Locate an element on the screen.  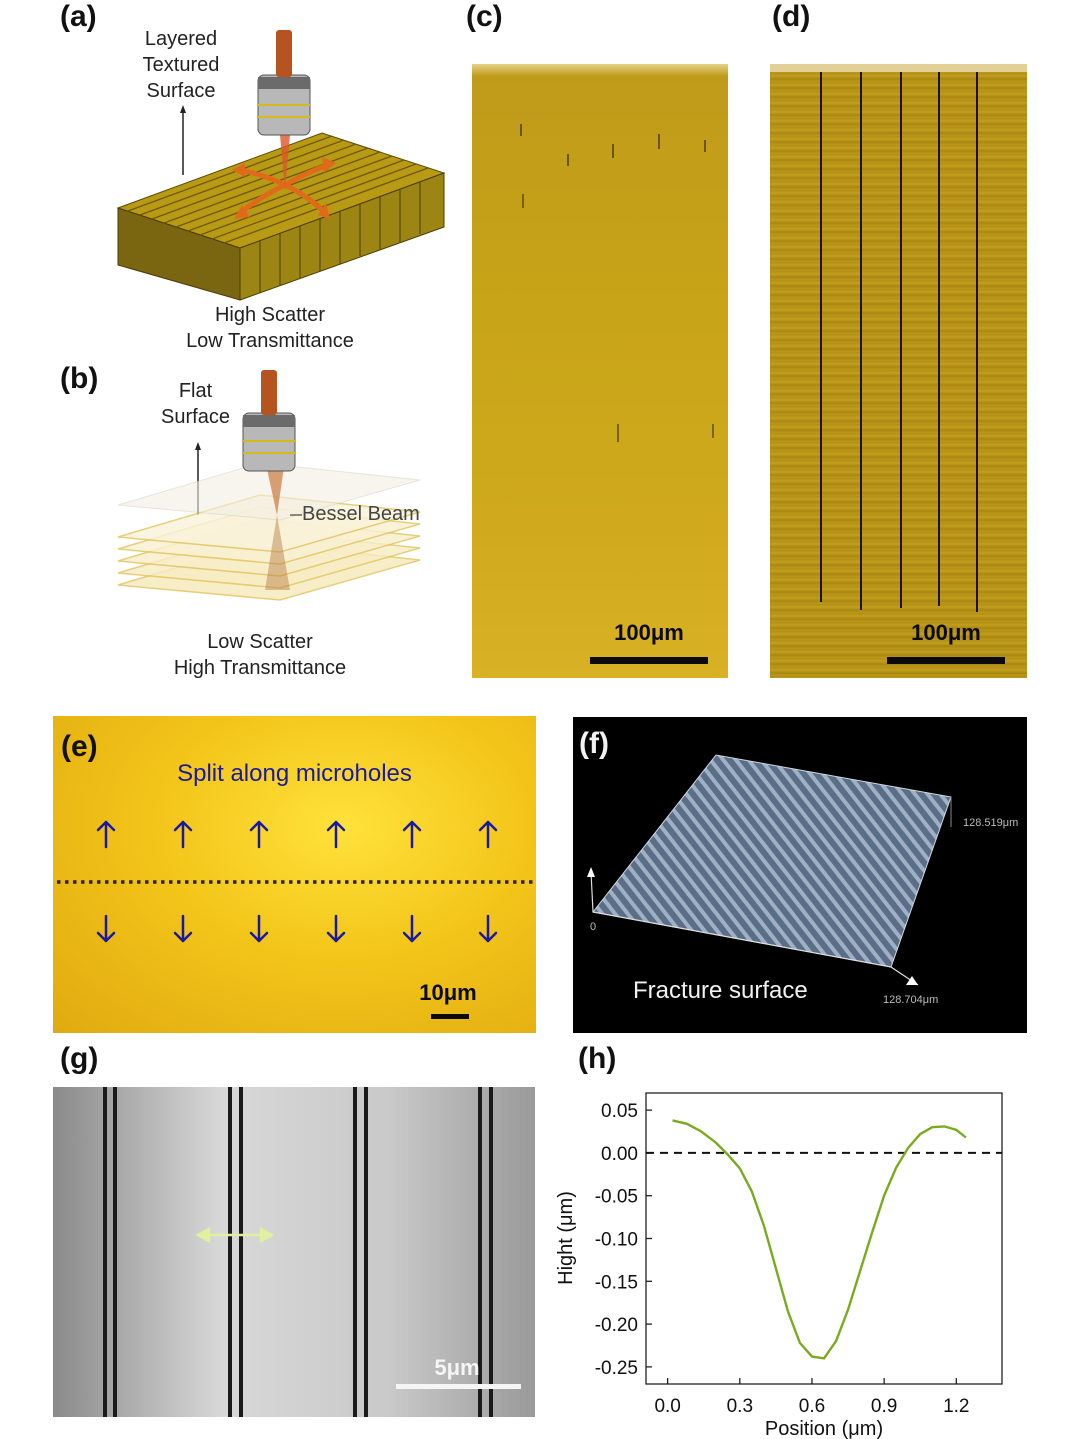
panel-a-caption-line2: Low Transmittance is located at coordinates (270, 341).